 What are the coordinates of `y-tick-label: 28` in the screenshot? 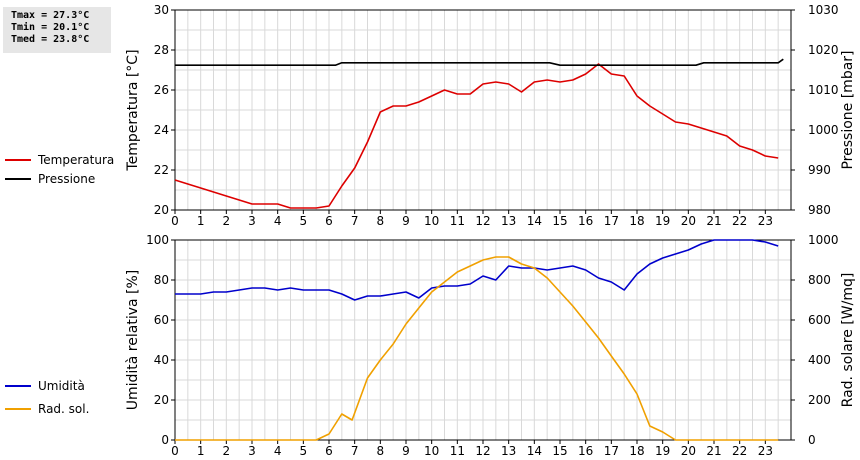 It's located at (161, 50).